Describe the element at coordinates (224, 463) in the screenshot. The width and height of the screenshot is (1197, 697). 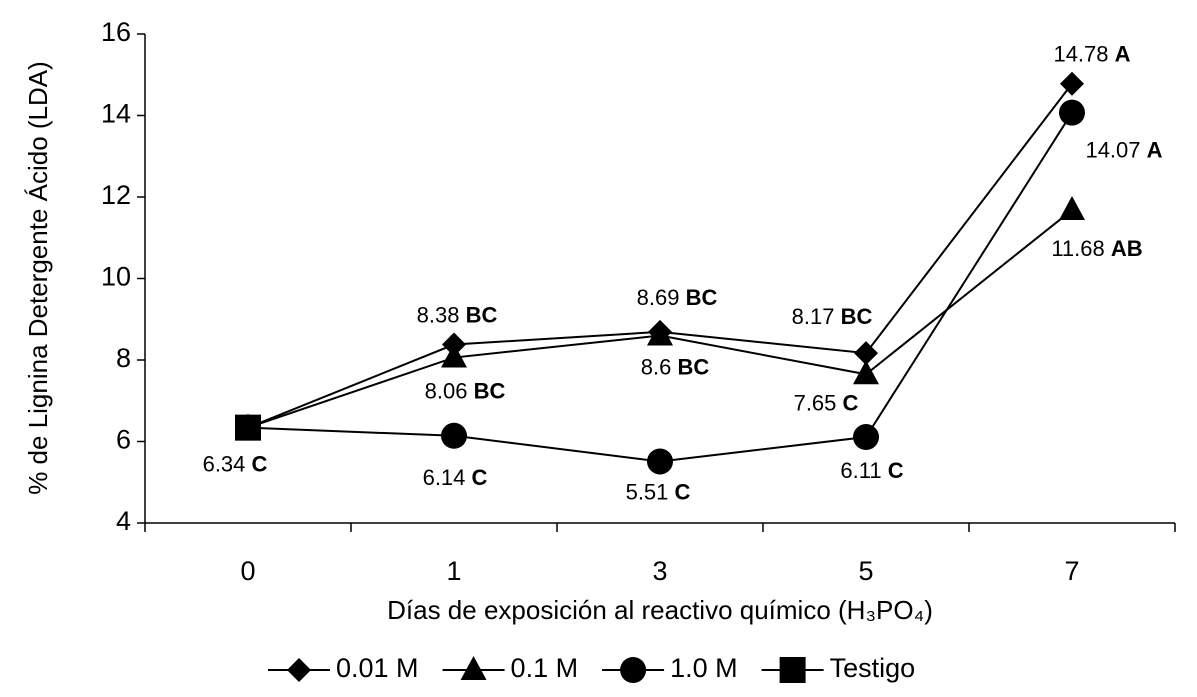
I see `data-label-value: 6.34` at that location.